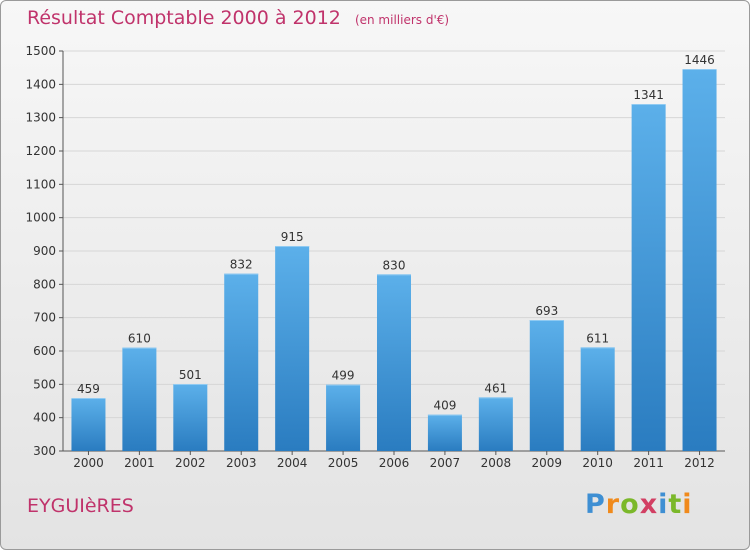 The width and height of the screenshot is (750, 550). Describe the element at coordinates (445, 463) in the screenshot. I see `x-tick-label: 2007` at that location.